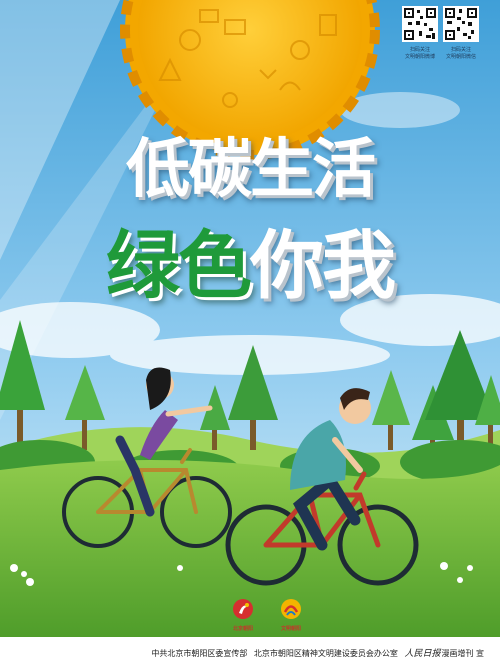 This screenshot has height=667, width=500. Describe the element at coordinates (189, 170) in the screenshot. I see `title-word-low-carbon: 低碳` at that location.